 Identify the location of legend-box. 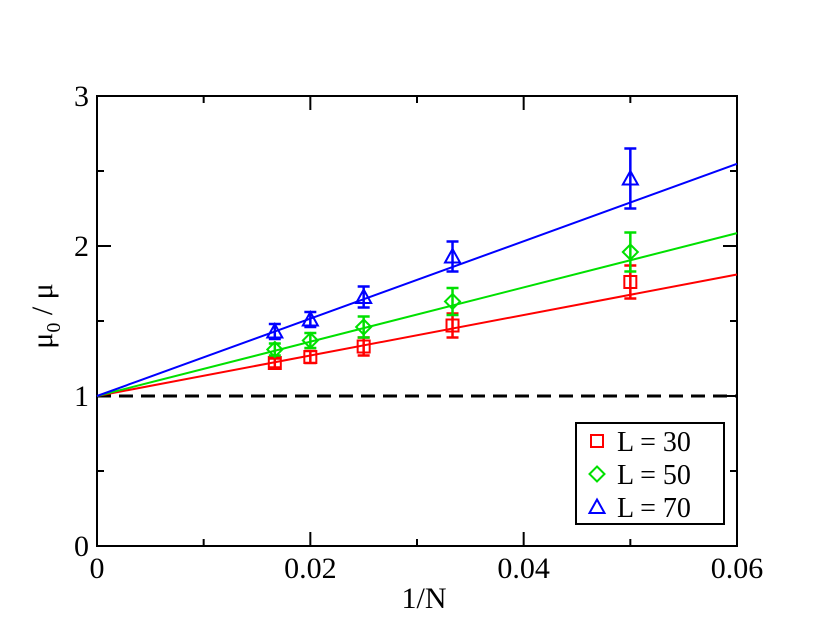
(650, 473).